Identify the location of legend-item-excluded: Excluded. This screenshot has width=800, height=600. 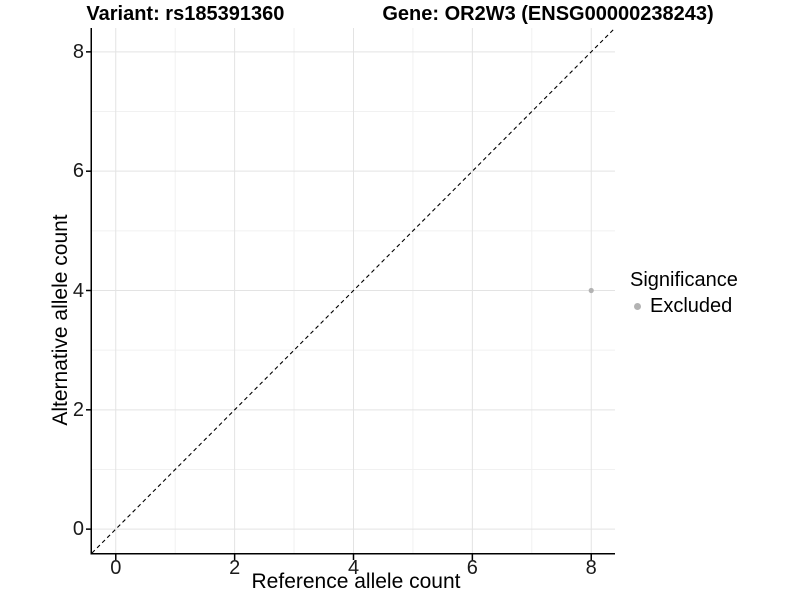
(684, 306).